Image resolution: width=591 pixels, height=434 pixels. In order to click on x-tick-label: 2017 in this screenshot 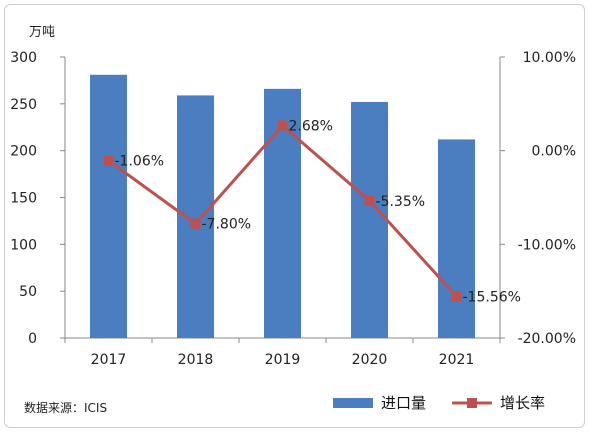, I will do `click(109, 360)`.